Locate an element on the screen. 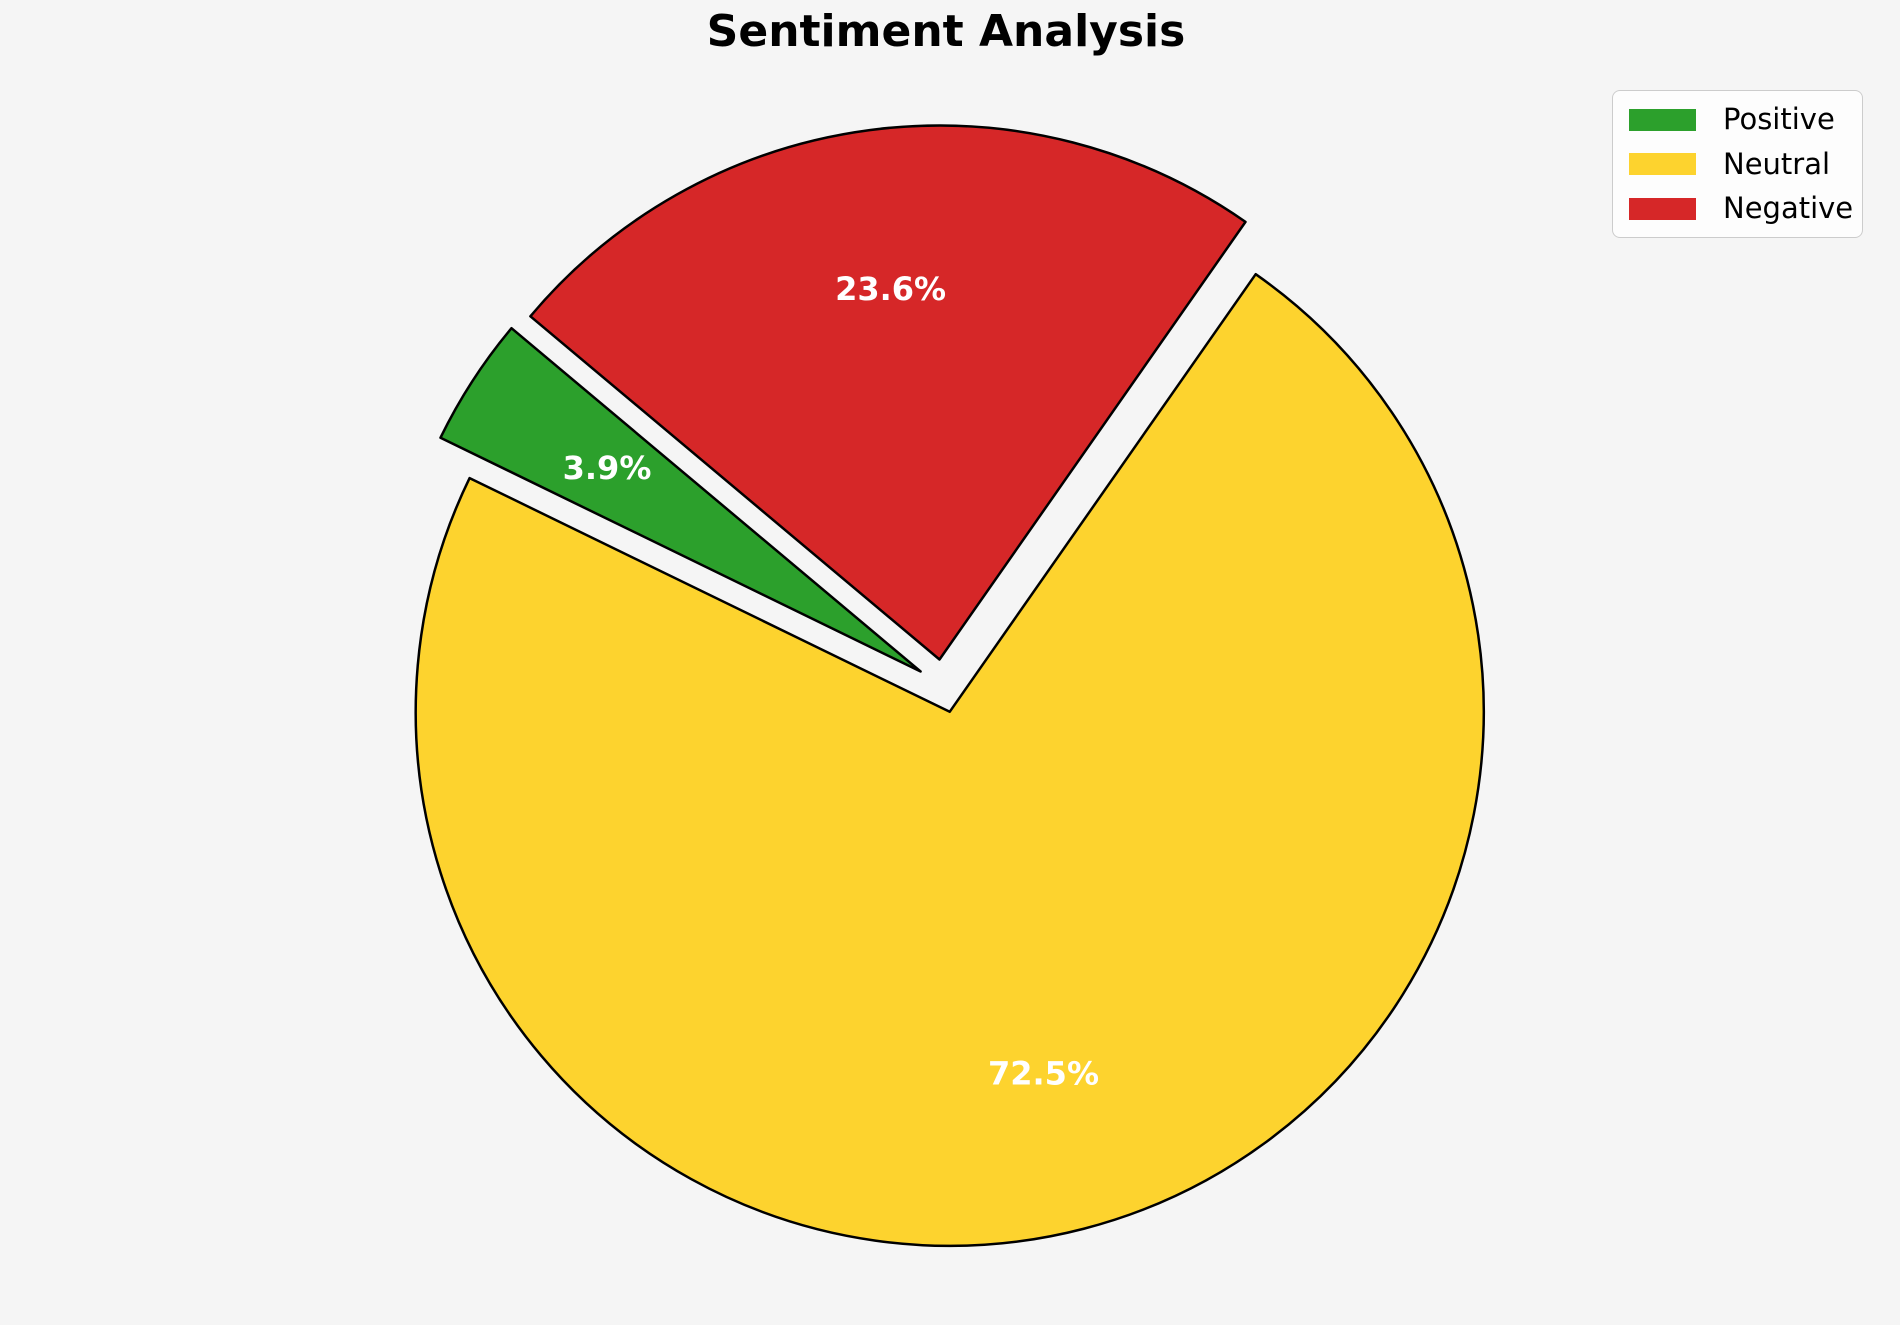 The height and width of the screenshot is (1325, 1900). percent-label-neutral: 72.5% is located at coordinates (1043, 1074).